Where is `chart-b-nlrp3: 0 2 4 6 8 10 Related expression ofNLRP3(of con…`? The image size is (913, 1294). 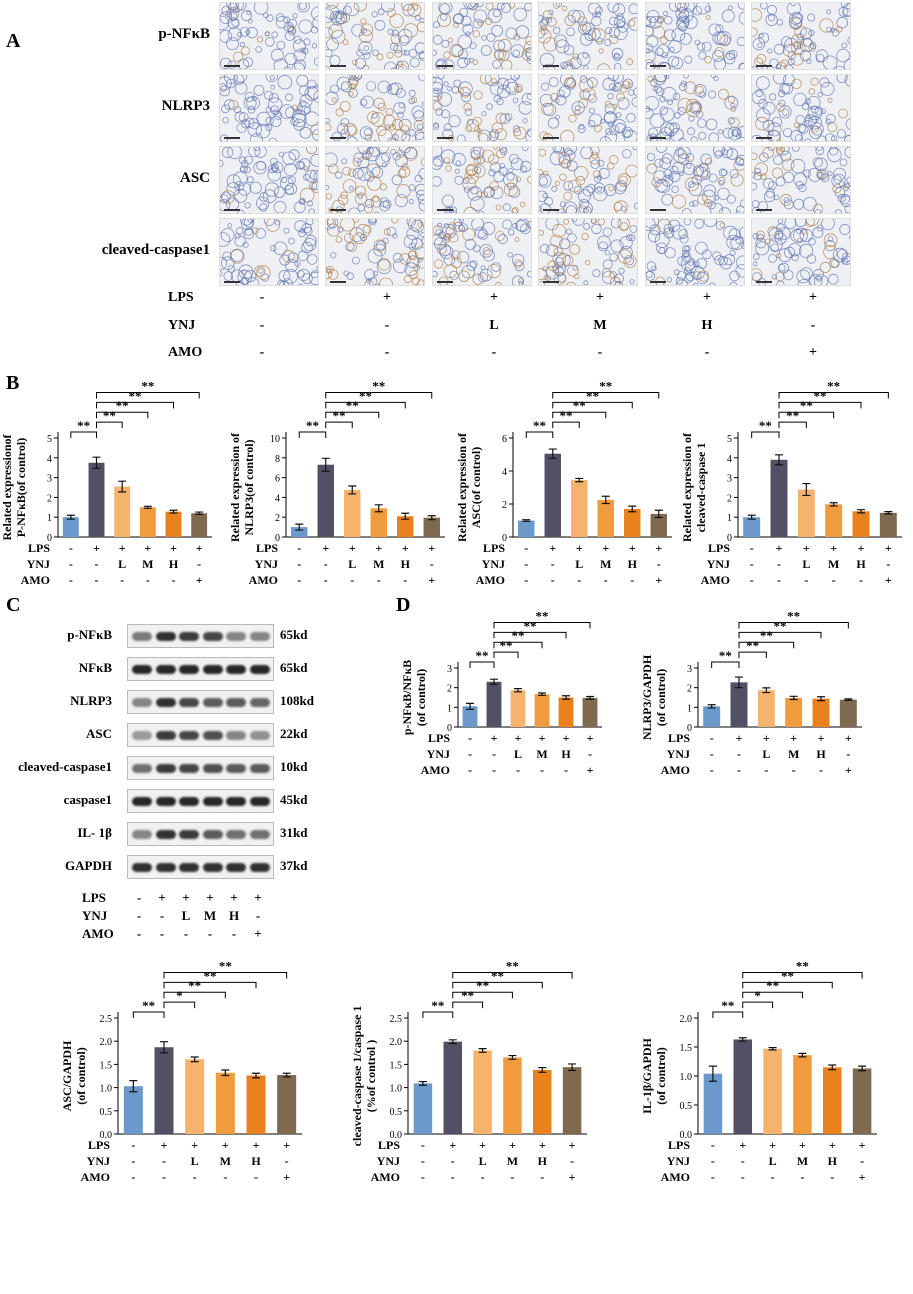 chart-b-nlrp3: 0 2 4 6 8 10 Related expression ofNLRP3(of con… is located at coordinates (340, 486).